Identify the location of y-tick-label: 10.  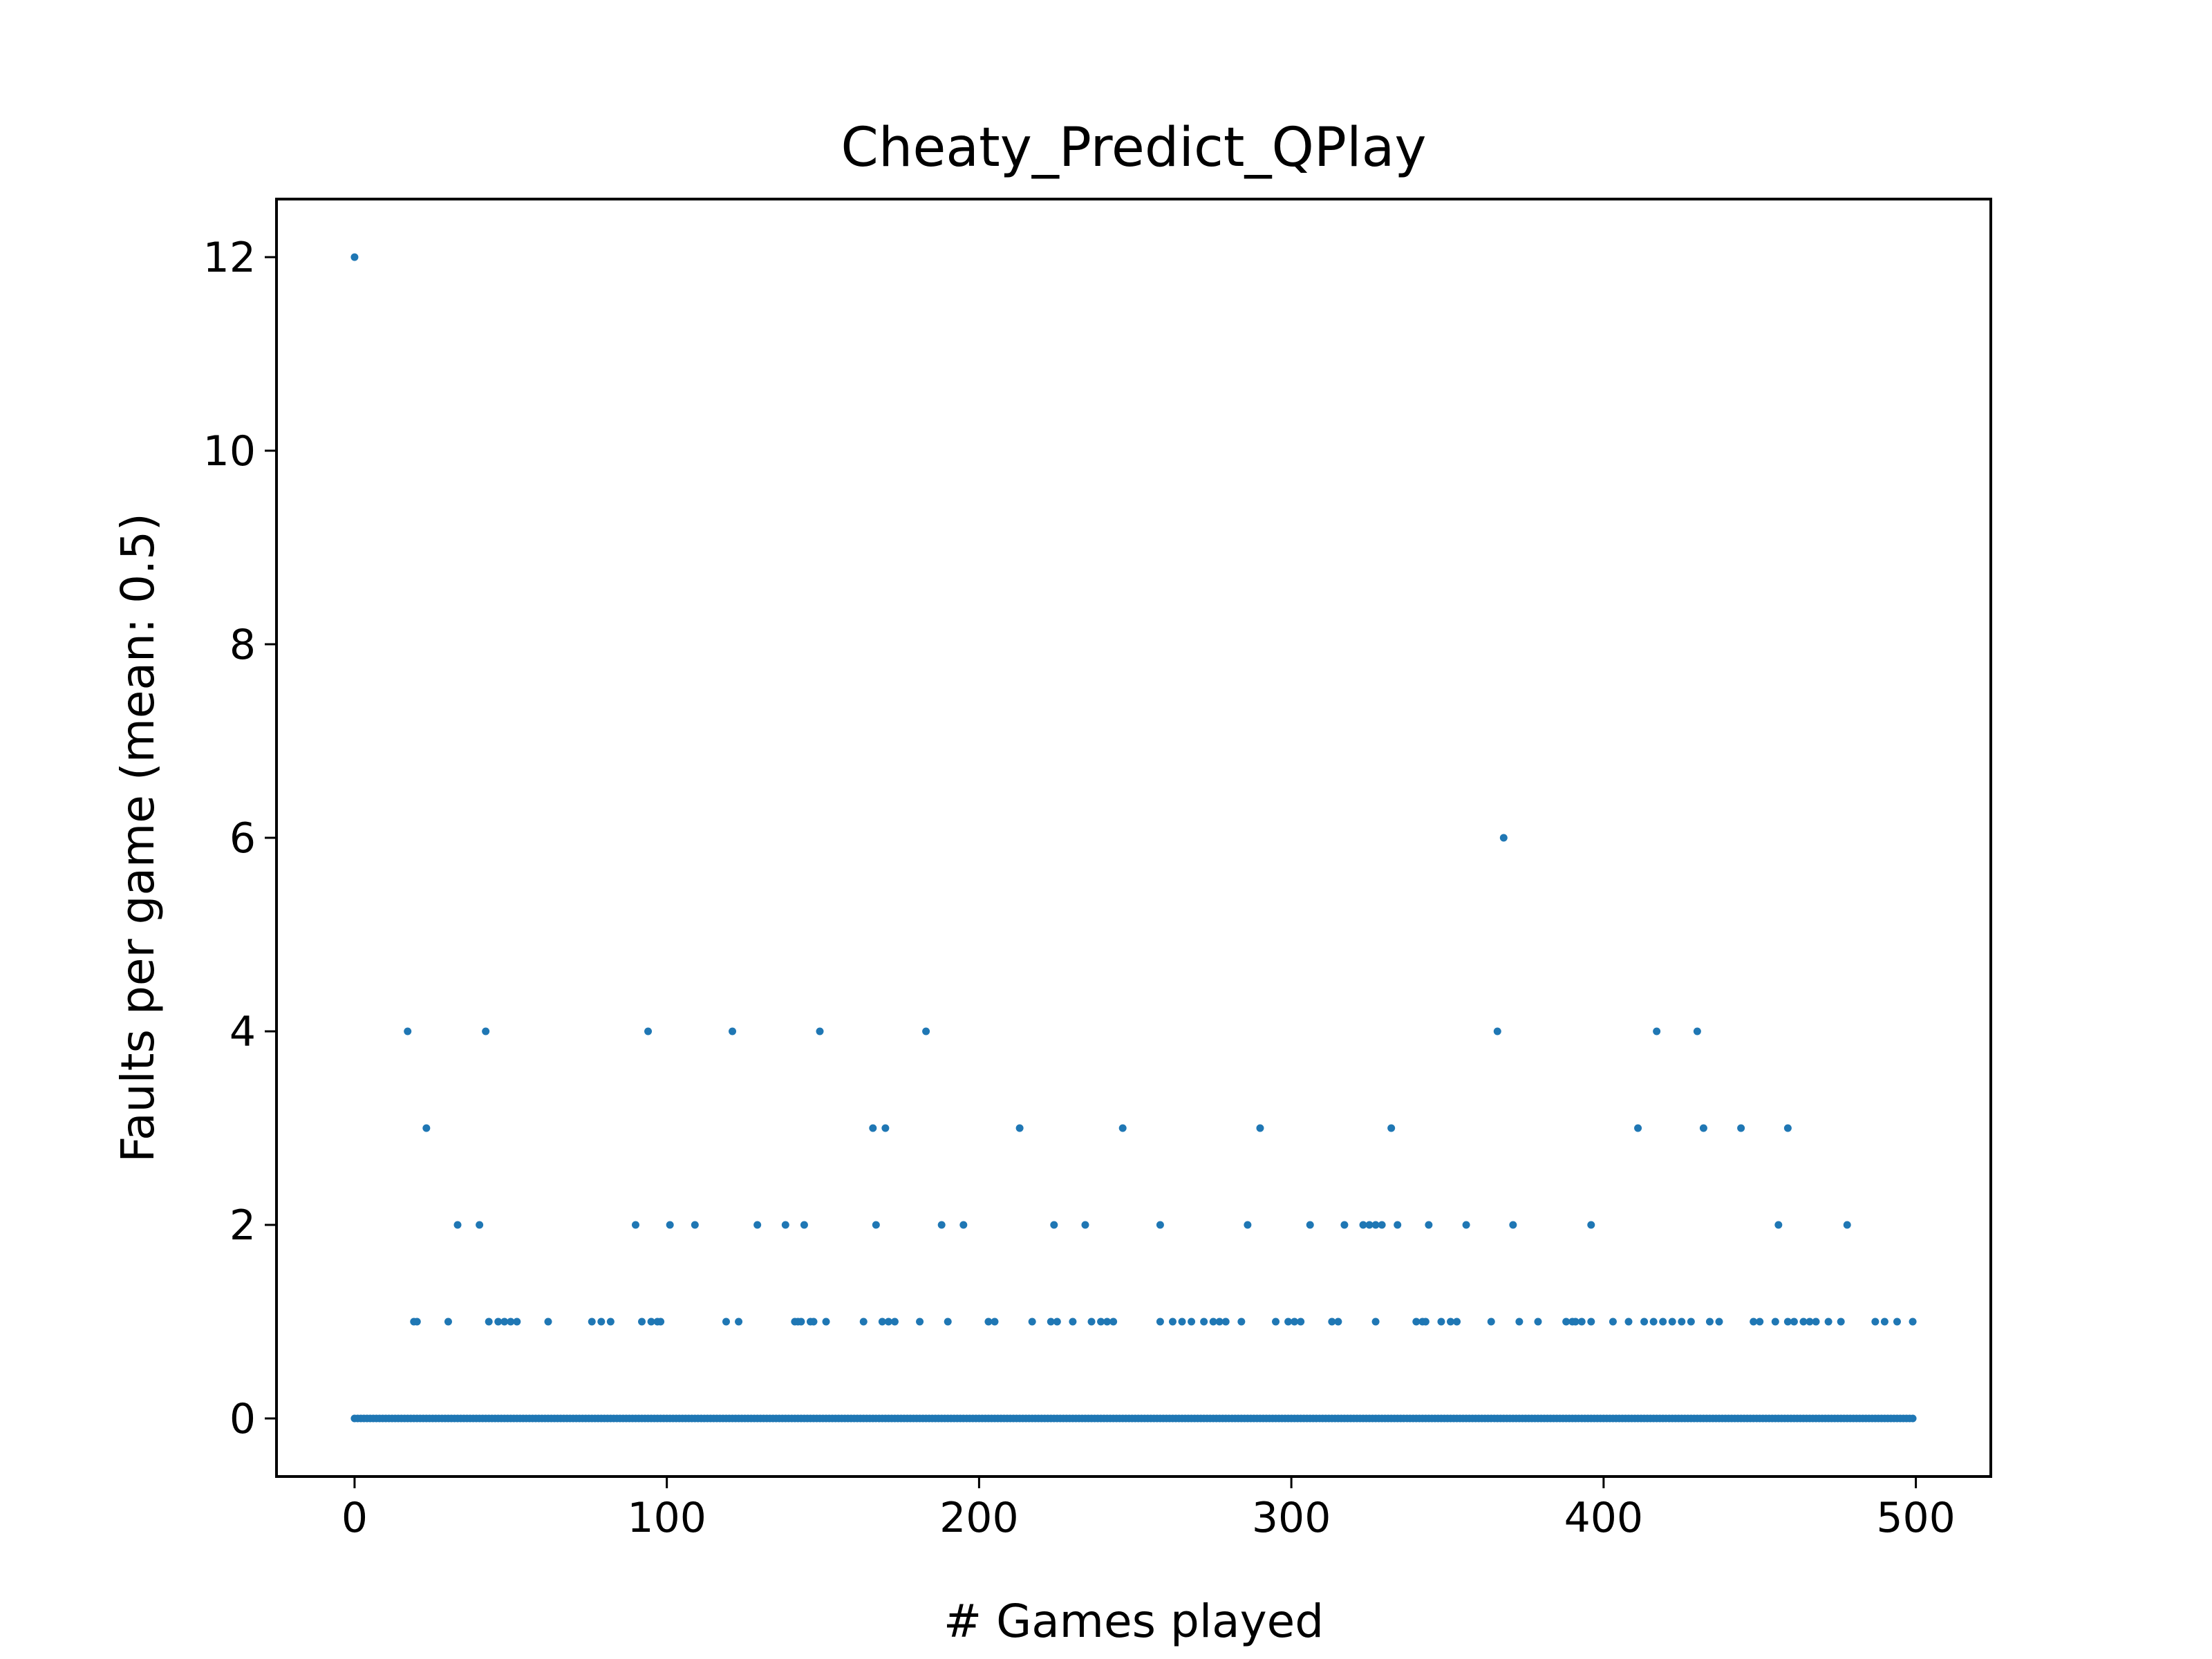
(229, 452).